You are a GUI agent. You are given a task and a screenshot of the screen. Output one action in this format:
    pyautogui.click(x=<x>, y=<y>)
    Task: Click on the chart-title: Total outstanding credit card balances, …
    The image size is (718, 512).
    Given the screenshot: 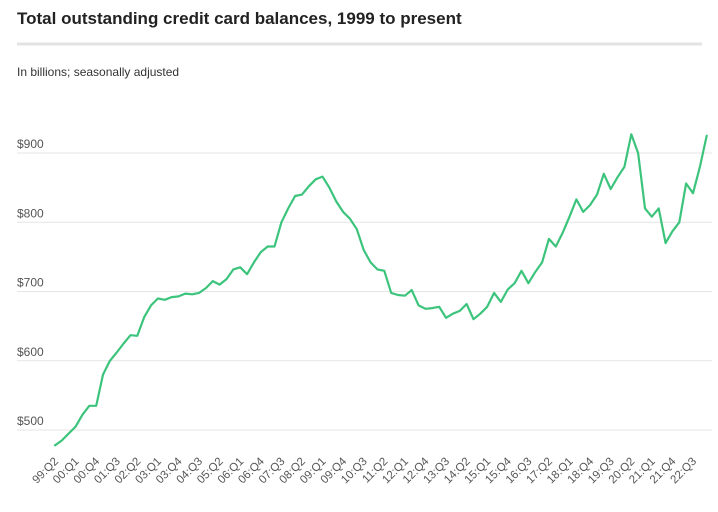 What is the action you would take?
    pyautogui.click(x=239, y=18)
    